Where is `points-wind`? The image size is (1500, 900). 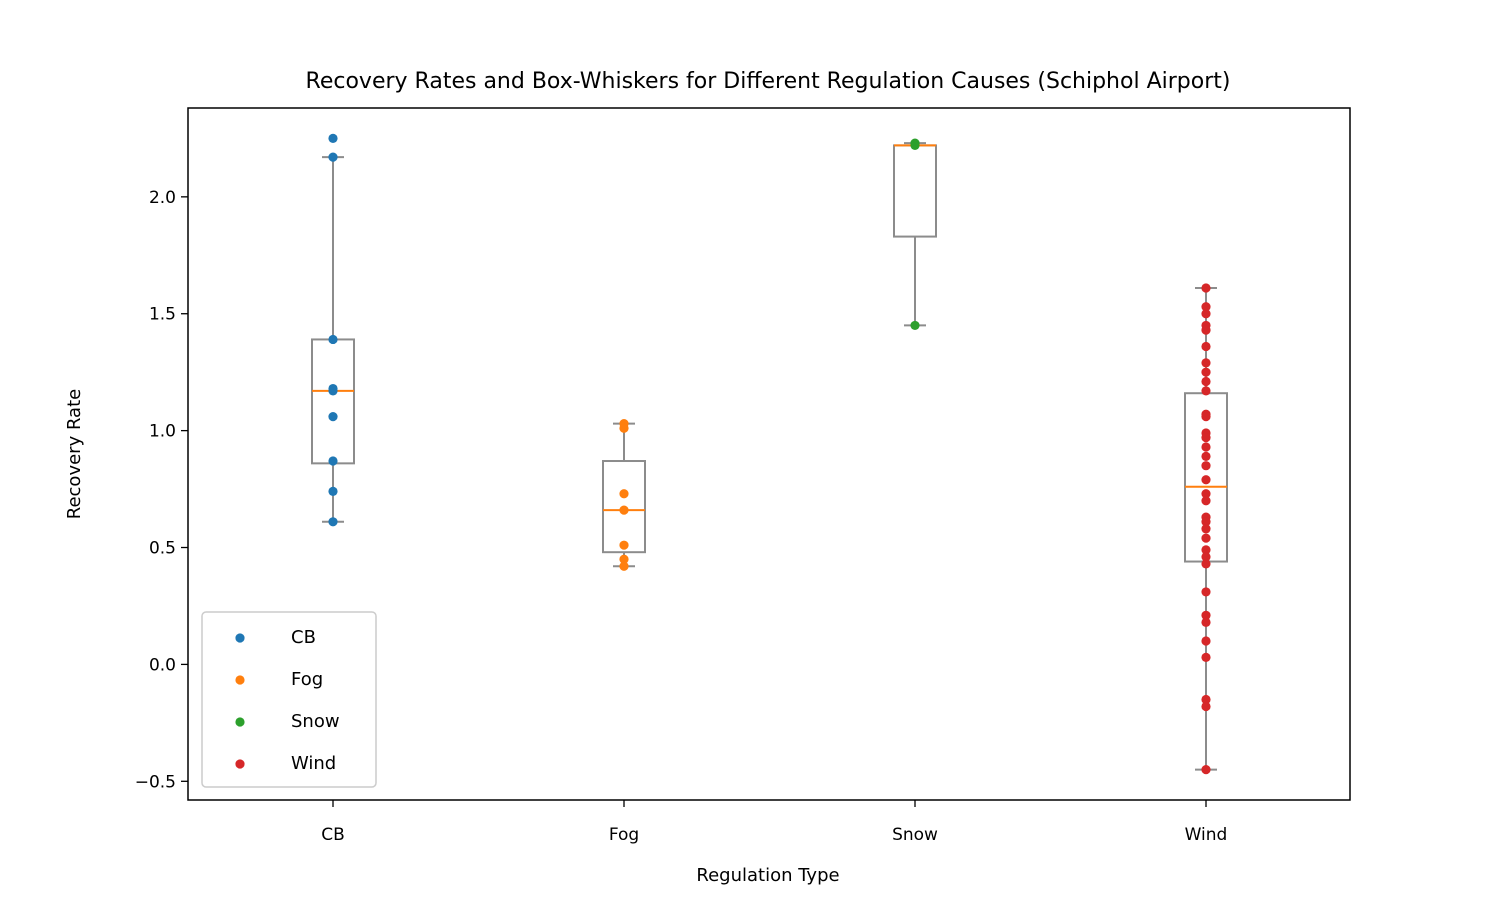
points-wind is located at coordinates (1206, 529).